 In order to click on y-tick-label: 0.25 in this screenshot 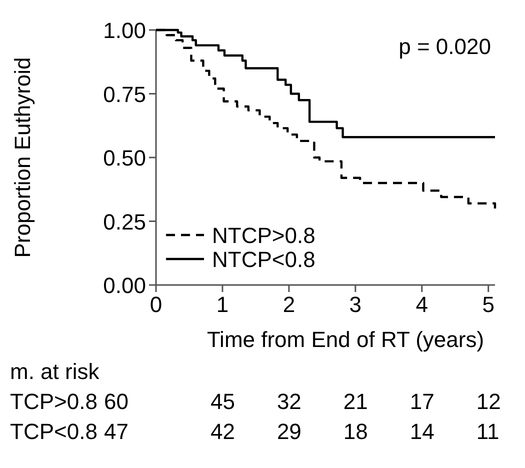, I will do `click(124, 221)`.